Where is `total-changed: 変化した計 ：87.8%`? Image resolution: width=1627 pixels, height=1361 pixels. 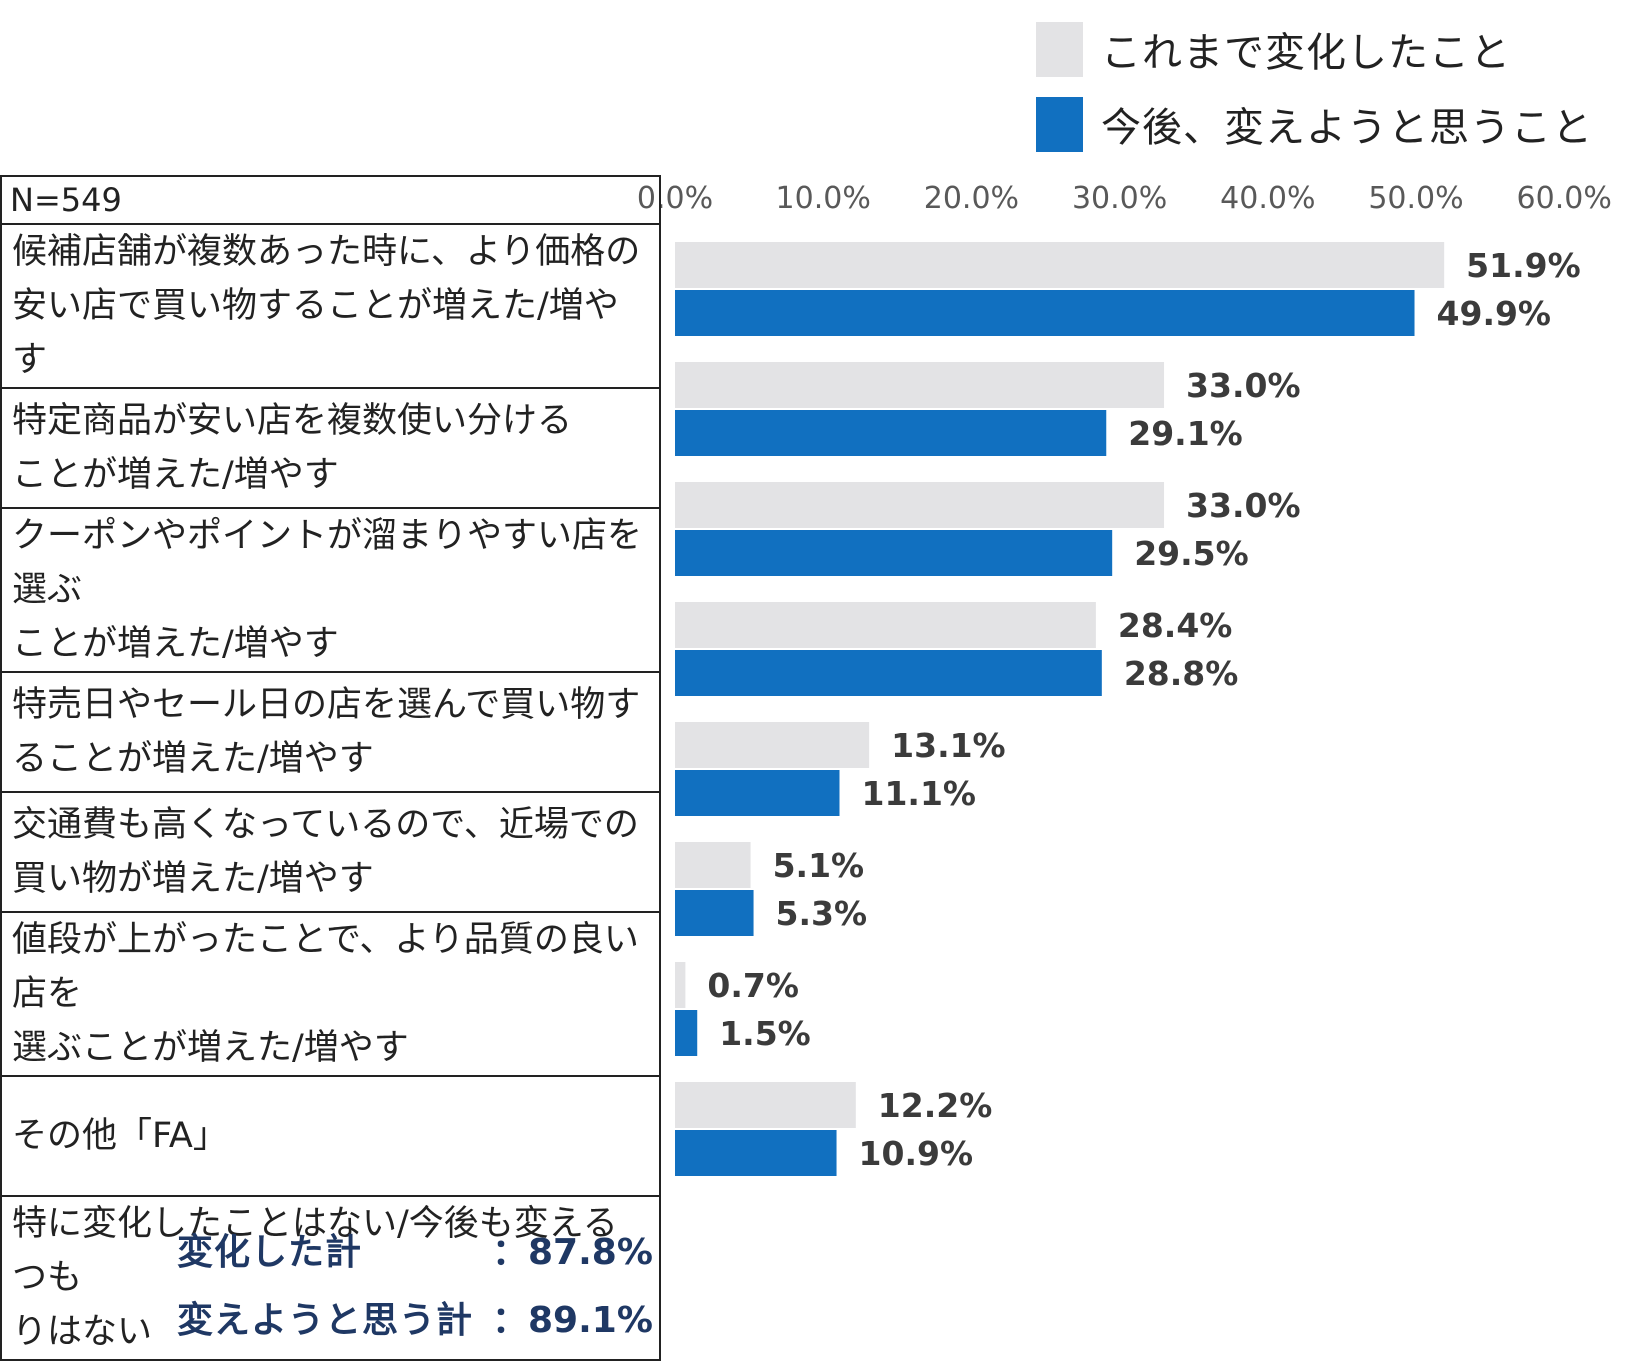
total-changed: 変化した計 ：87.8% is located at coordinates (415, 1249).